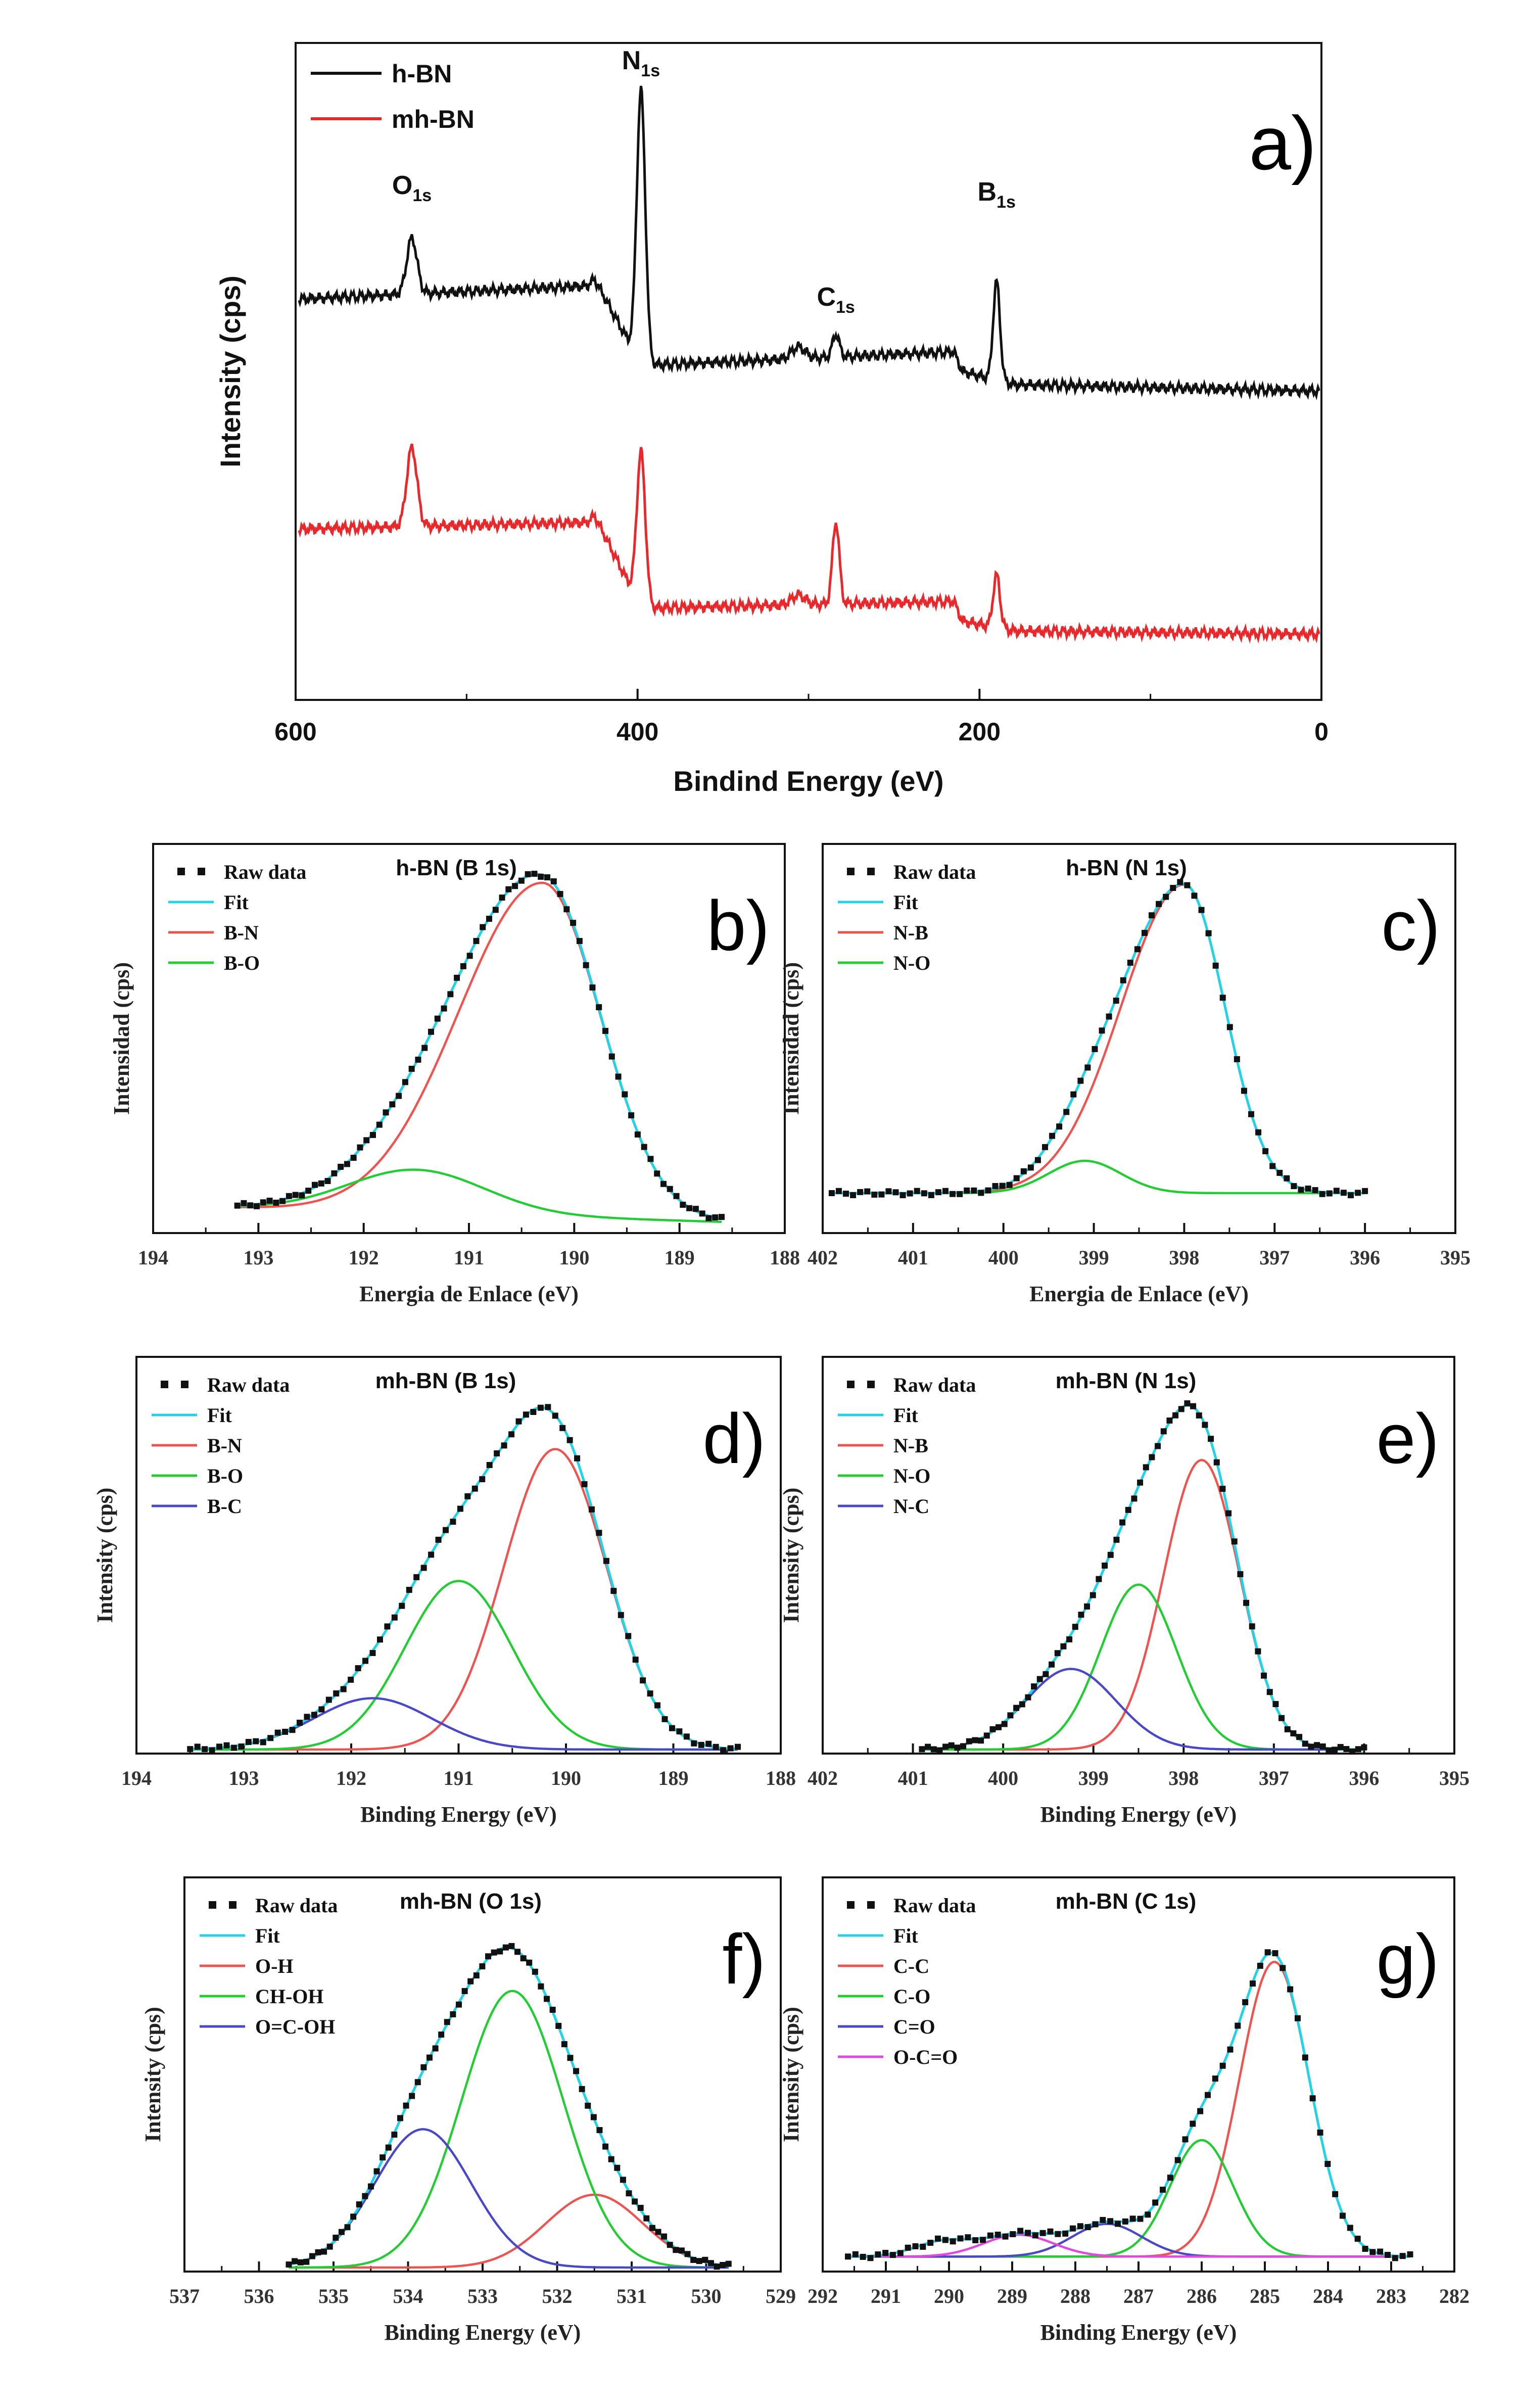  Describe the element at coordinates (934, 1385) in the screenshot. I see `legend-label: Raw data` at that location.